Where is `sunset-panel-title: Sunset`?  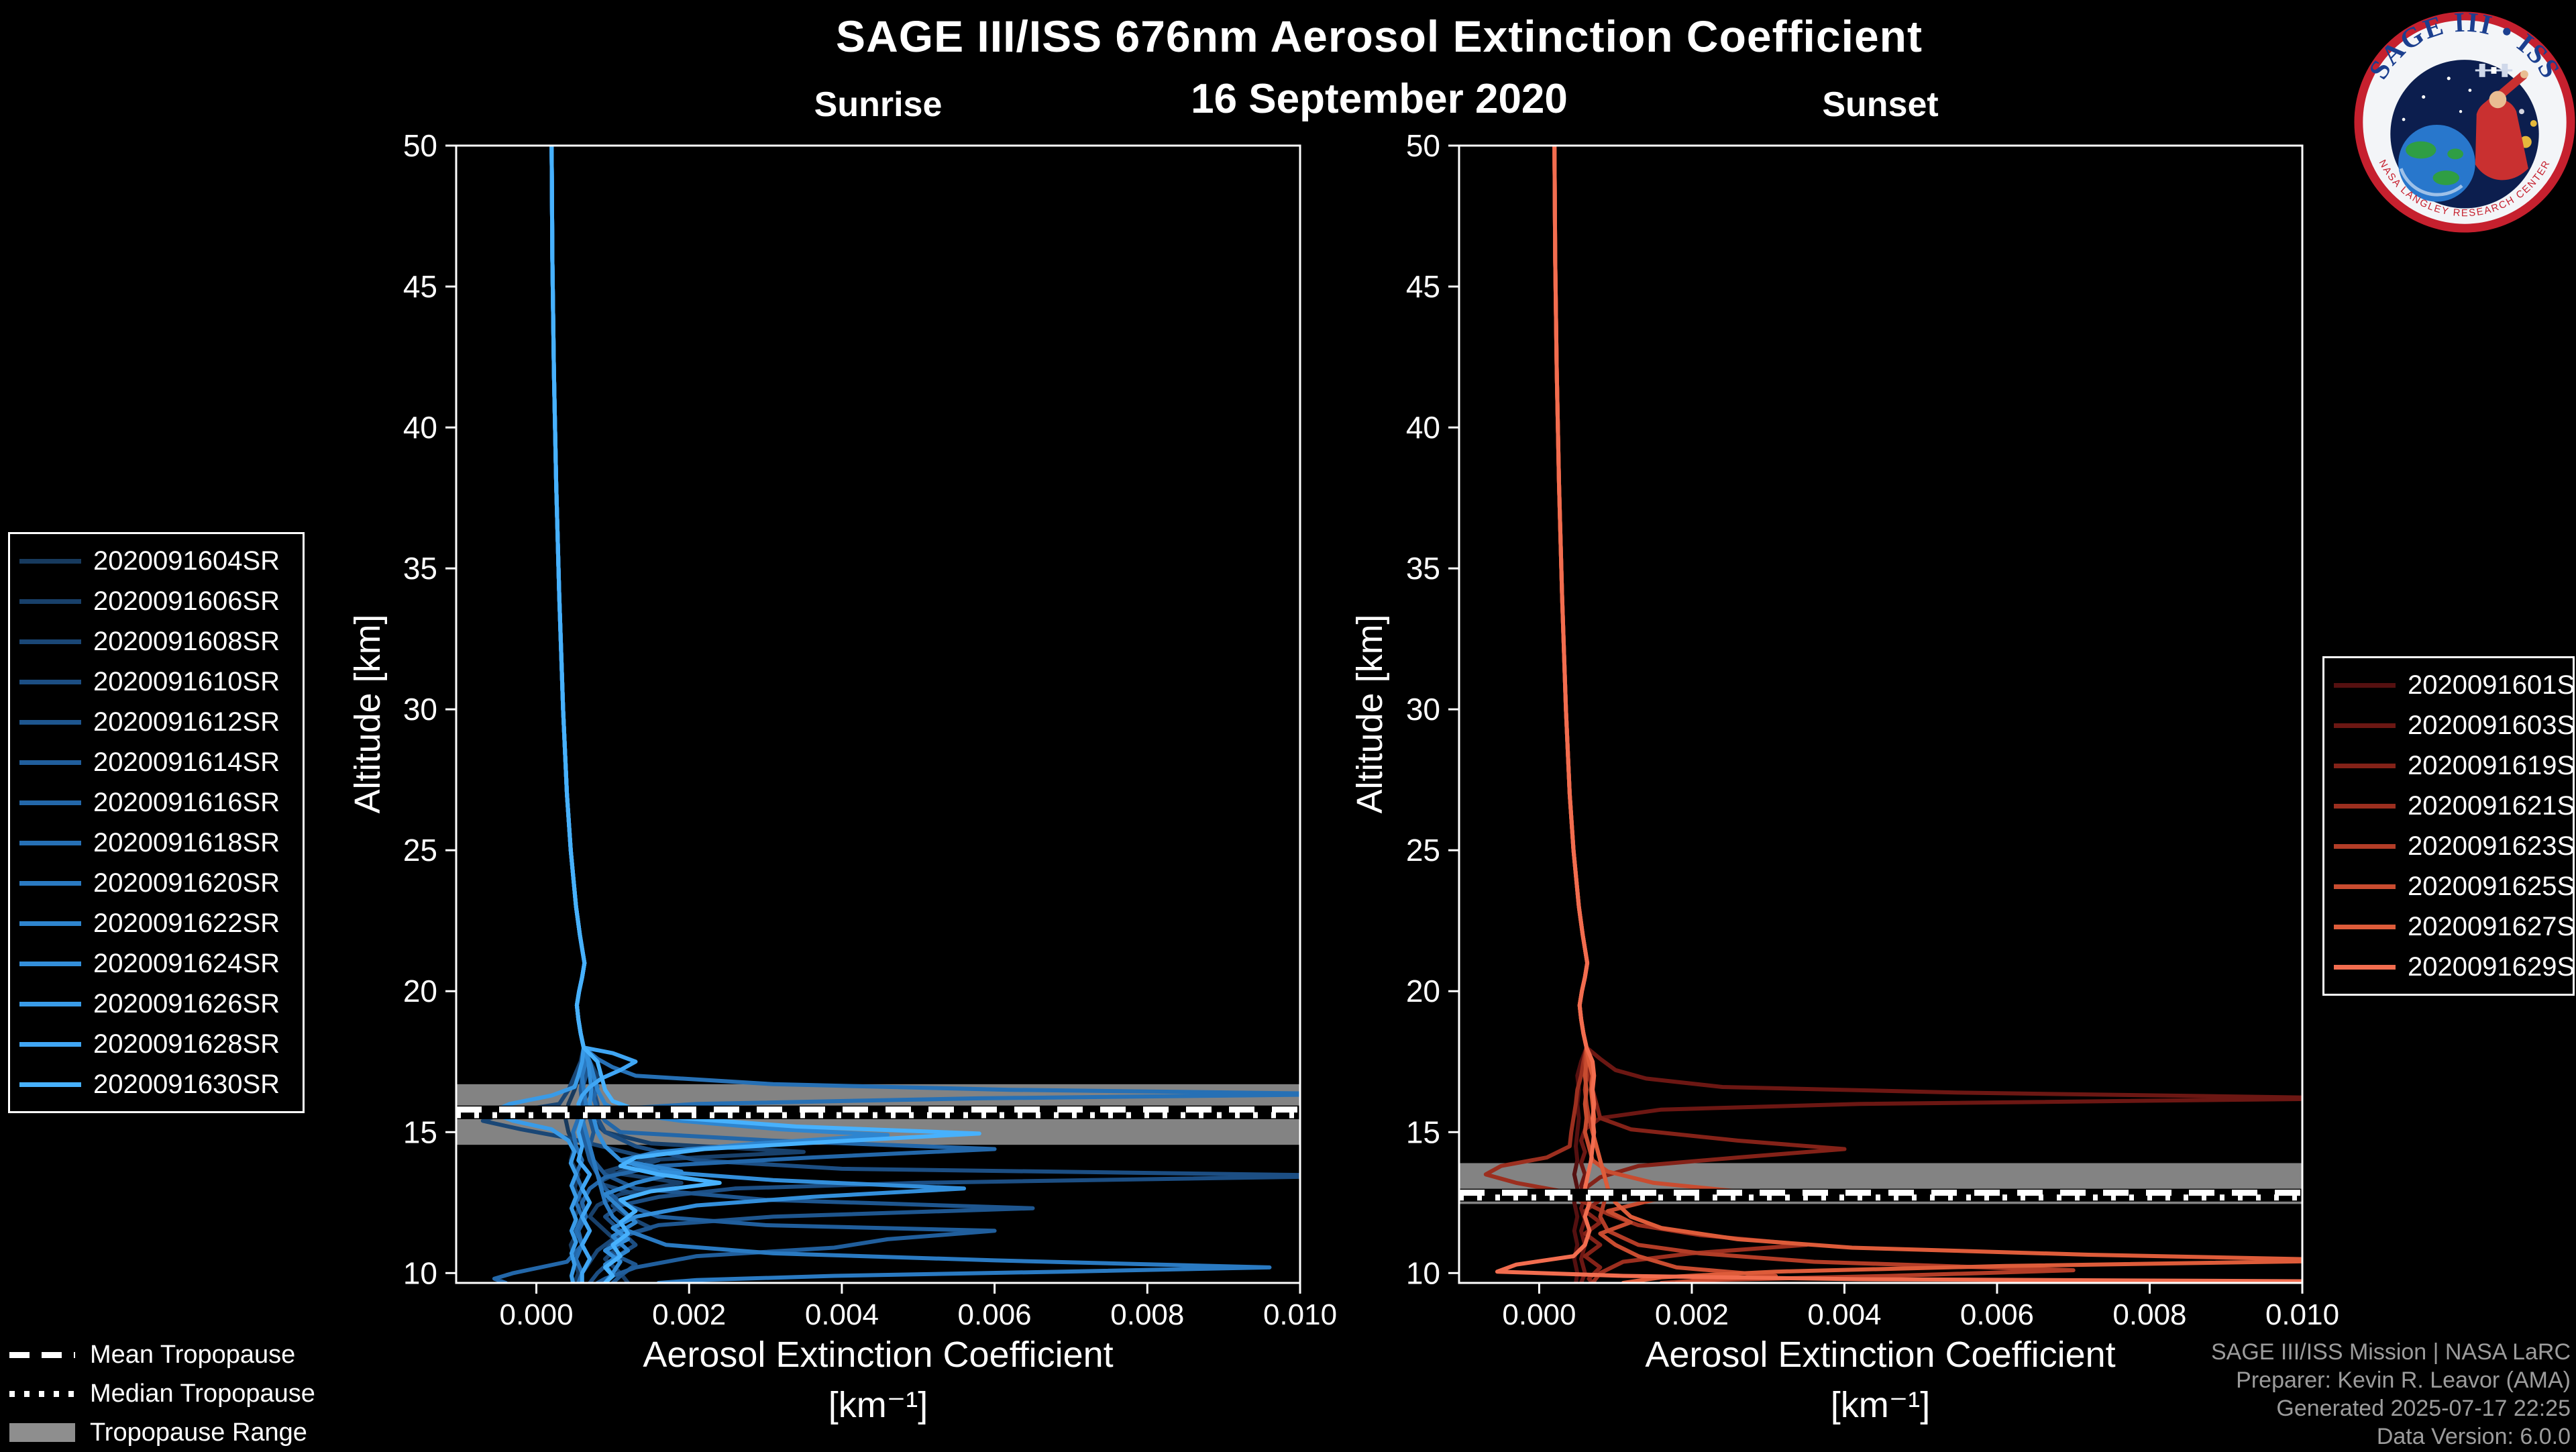 sunset-panel-title: Sunset is located at coordinates (1880, 105).